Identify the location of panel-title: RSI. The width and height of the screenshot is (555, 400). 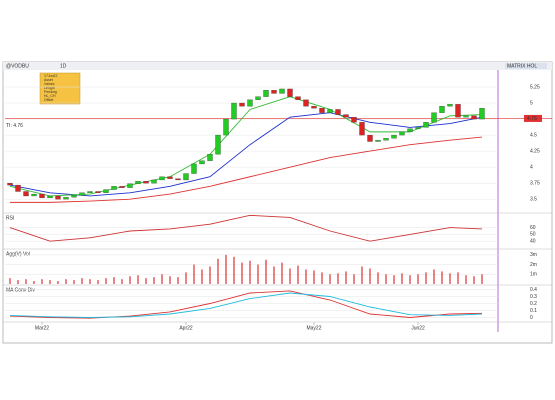
(10, 218).